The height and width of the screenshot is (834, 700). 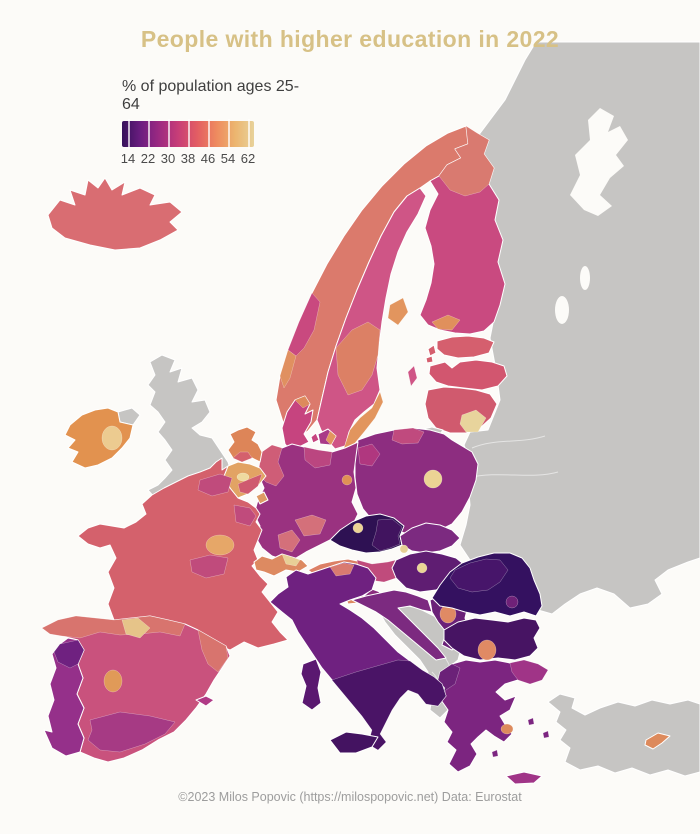 What do you see at coordinates (209, 566) in the screenshot?
I see `region-france-center` at bounding box center [209, 566].